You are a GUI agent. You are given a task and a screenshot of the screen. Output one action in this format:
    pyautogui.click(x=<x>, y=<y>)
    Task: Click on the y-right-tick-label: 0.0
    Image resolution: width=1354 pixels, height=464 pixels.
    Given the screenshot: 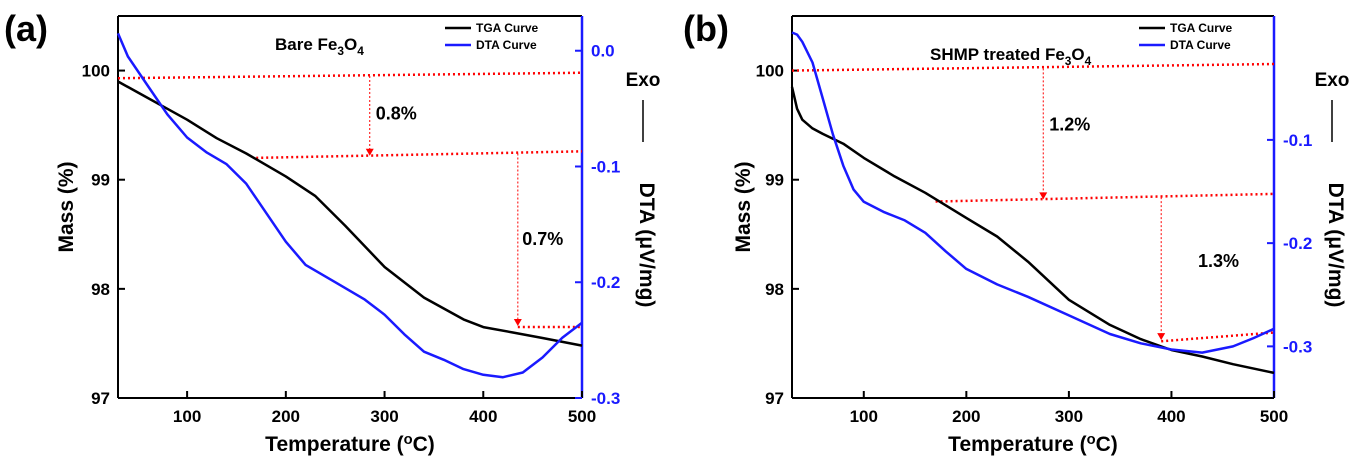 What is the action you would take?
    pyautogui.click(x=603, y=51)
    